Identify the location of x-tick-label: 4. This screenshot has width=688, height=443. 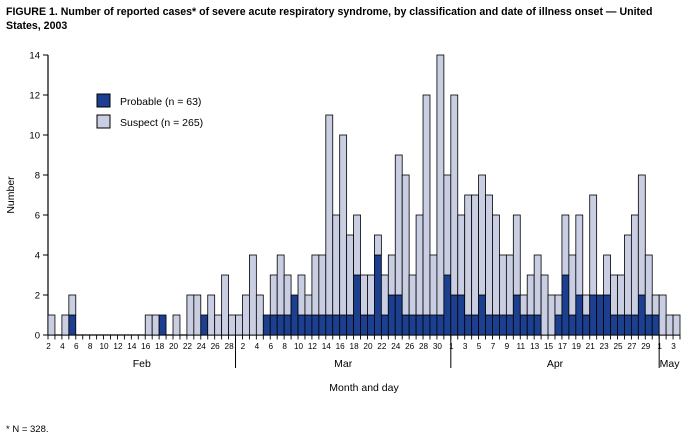
(62, 346).